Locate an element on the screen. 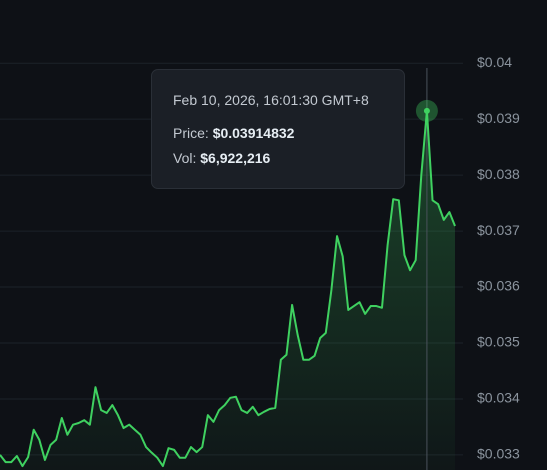  y-tick-label: $0.04 is located at coordinates (494, 62).